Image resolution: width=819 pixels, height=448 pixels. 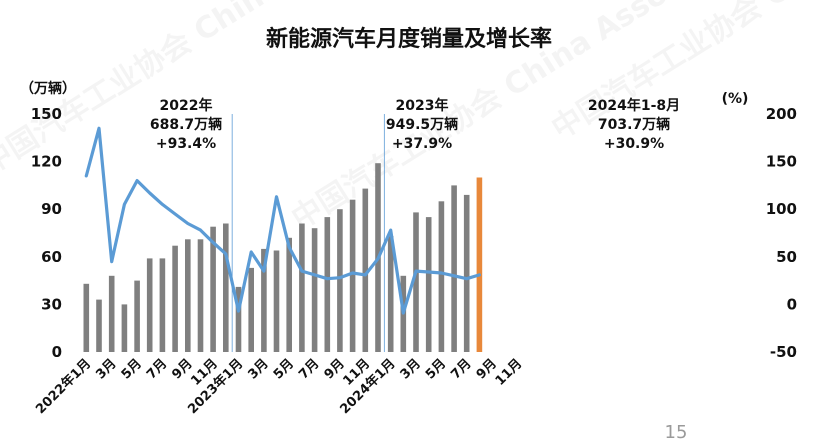 I want to click on year-annotation-line: 949.5万辆, so click(x=422, y=124).